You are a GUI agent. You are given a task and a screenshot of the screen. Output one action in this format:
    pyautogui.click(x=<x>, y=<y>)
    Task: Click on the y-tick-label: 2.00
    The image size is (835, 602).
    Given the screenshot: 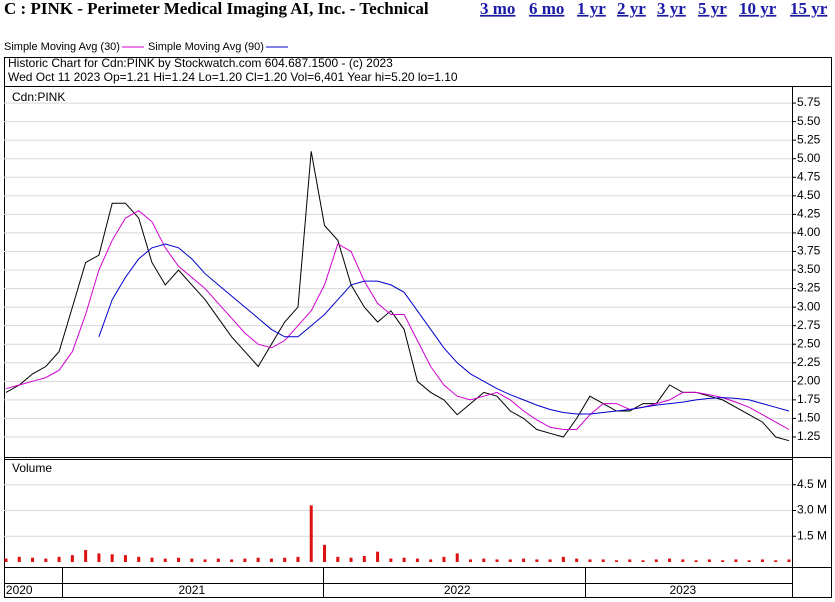 What is the action you would take?
    pyautogui.click(x=809, y=380)
    